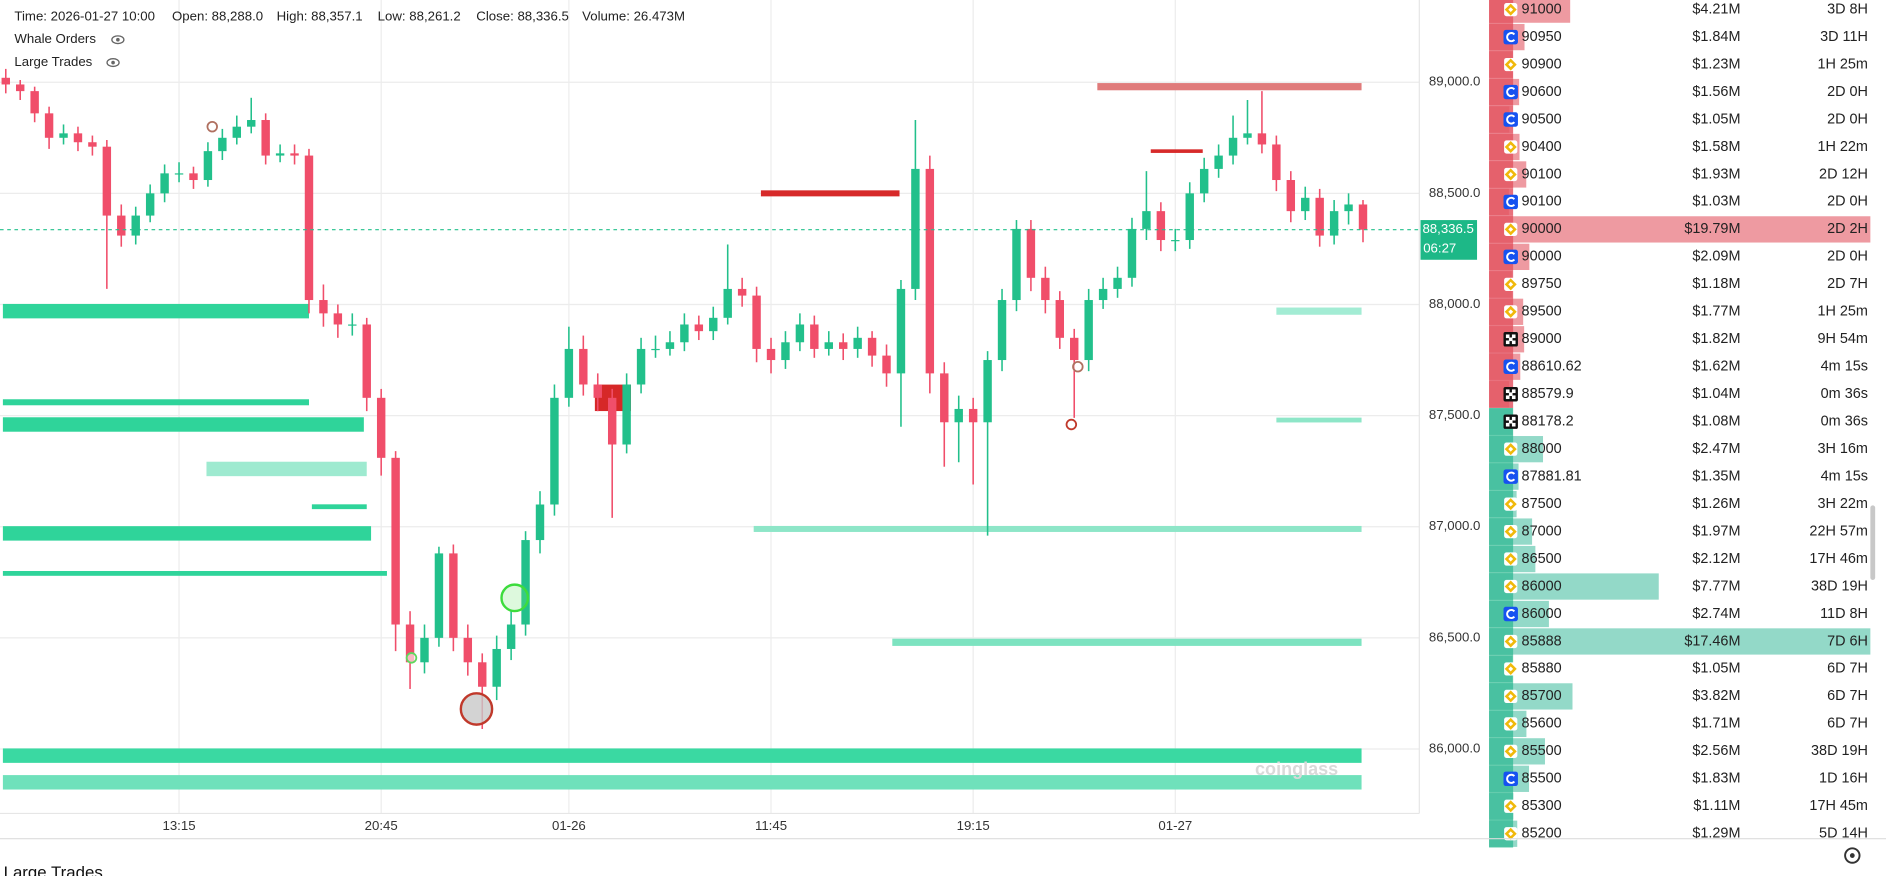 This screenshot has height=876, width=1886. Describe the element at coordinates (771, 825) in the screenshot. I see `x-tick-label: 11:45` at that location.